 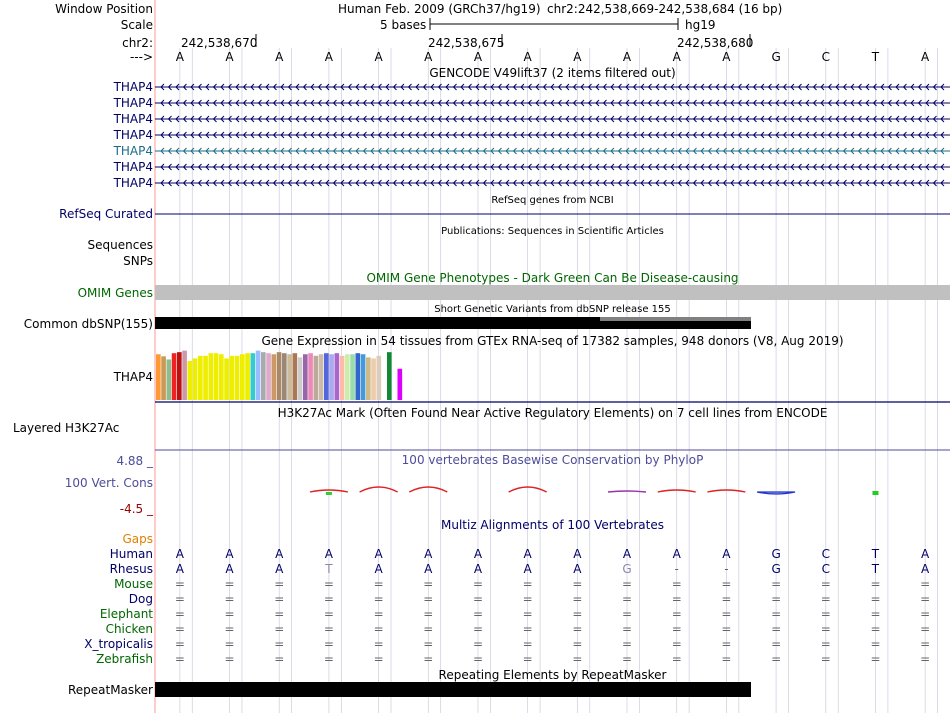 What do you see at coordinates (126, 614) in the screenshot?
I see `multiz-species-label: Elephant` at bounding box center [126, 614].